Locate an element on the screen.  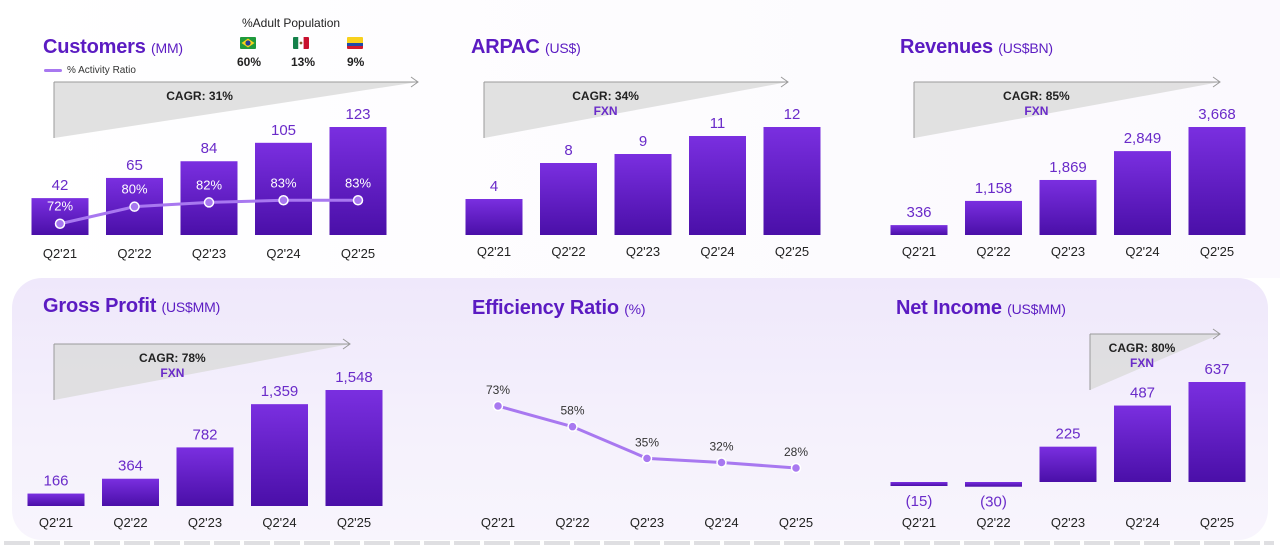
revenues-title-text: Revenues is located at coordinates (946, 47).